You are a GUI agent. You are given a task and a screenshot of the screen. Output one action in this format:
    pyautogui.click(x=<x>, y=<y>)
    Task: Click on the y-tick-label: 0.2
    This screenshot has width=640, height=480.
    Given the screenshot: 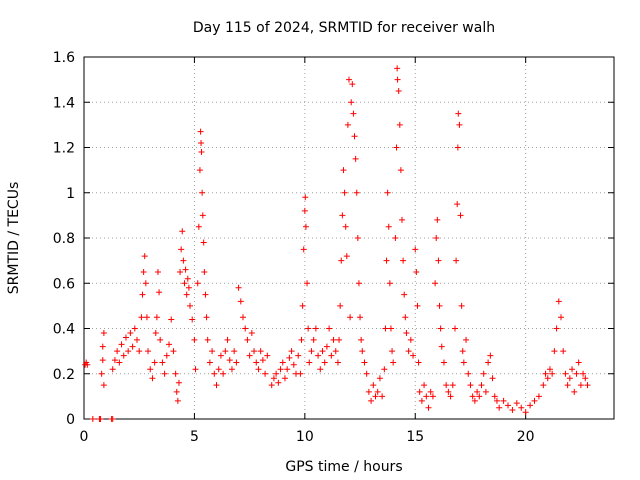 What is the action you would take?
    pyautogui.click(x=64, y=375)
    